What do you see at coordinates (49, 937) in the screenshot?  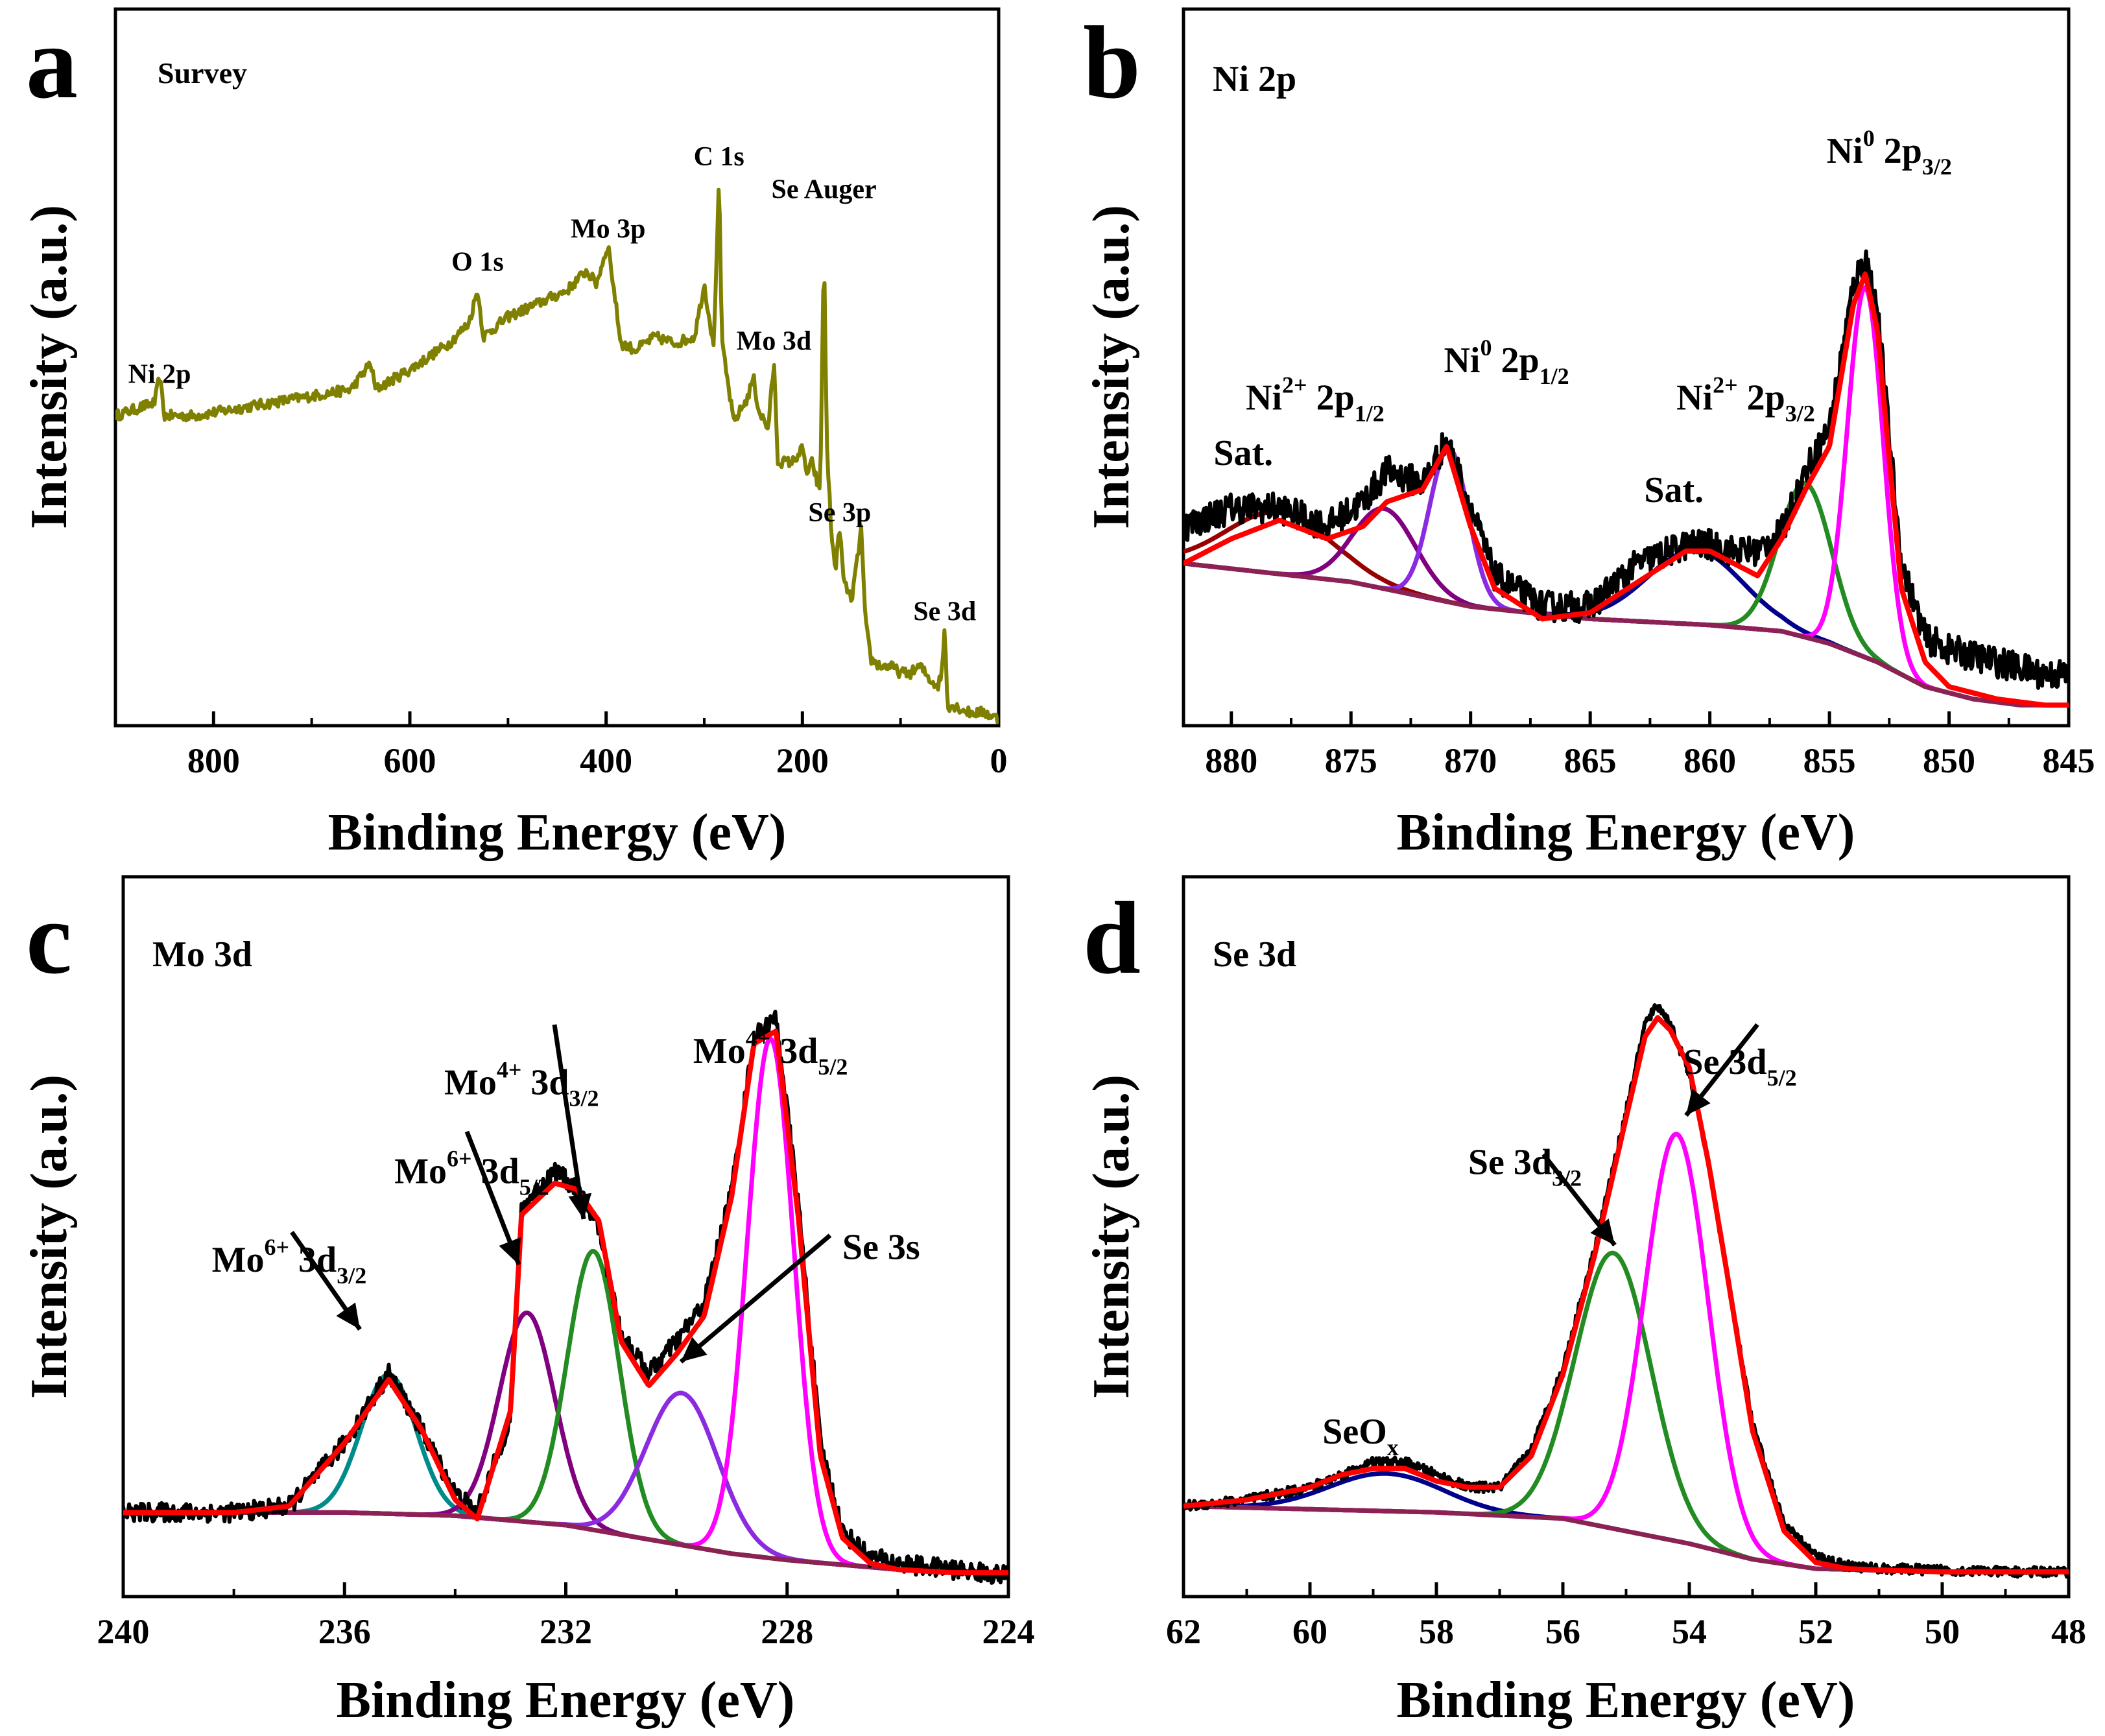 I see `panel-letter: c` at bounding box center [49, 937].